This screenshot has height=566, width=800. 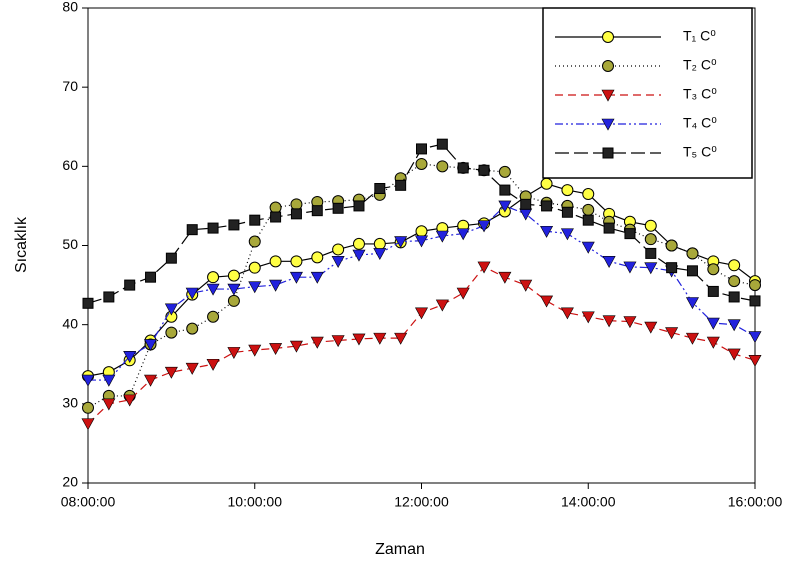 I want to click on y-tick-label: 60, so click(x=70, y=165).